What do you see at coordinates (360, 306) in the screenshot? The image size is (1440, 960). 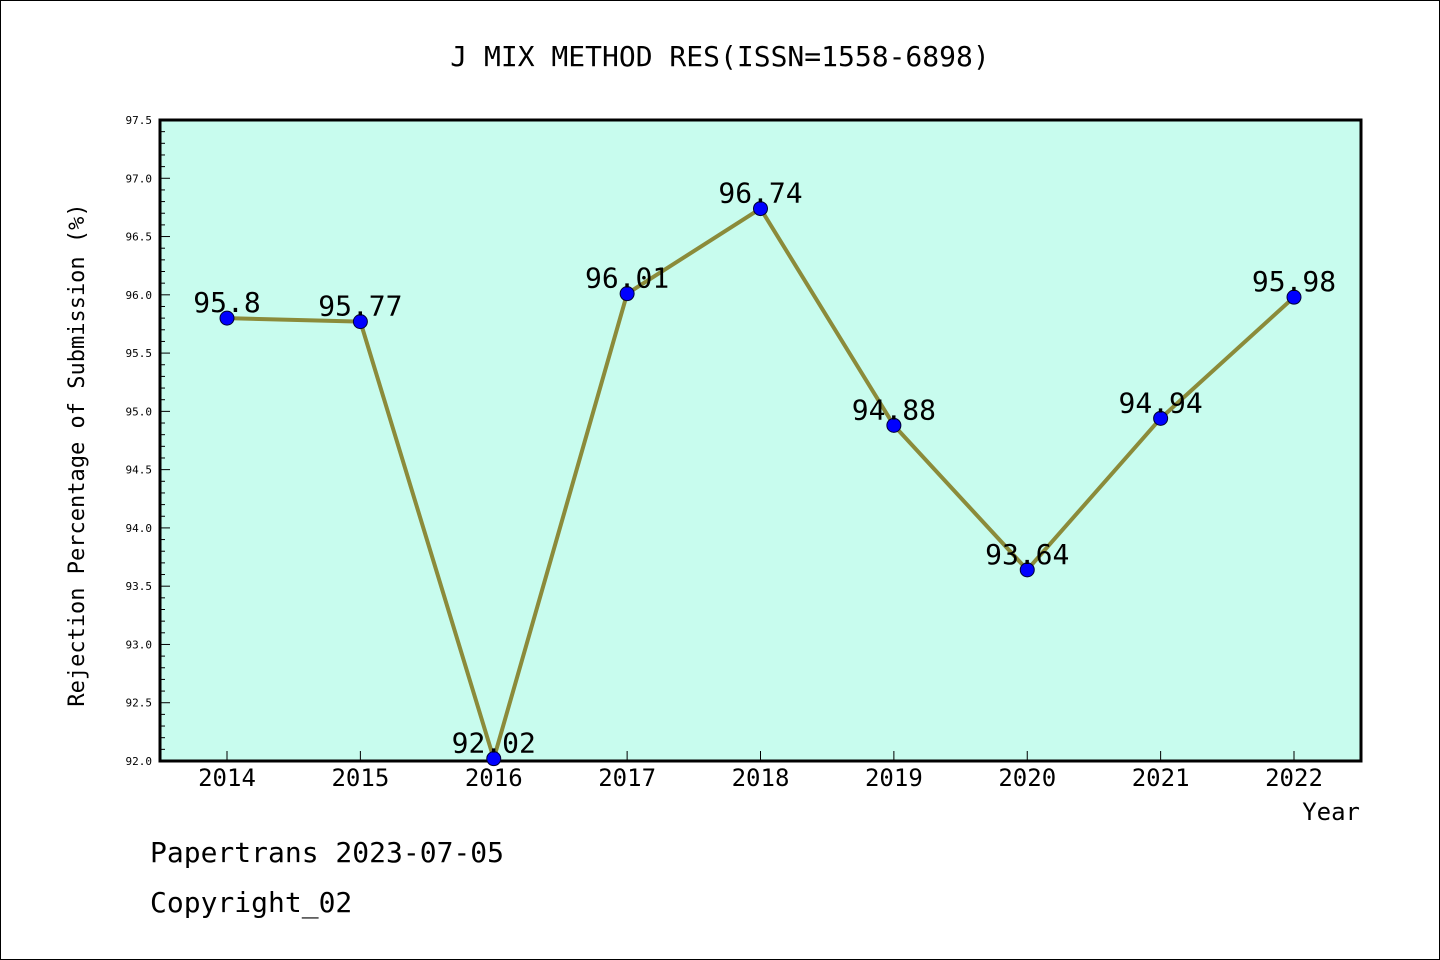 I see `data-label-2015: 95.77` at bounding box center [360, 306].